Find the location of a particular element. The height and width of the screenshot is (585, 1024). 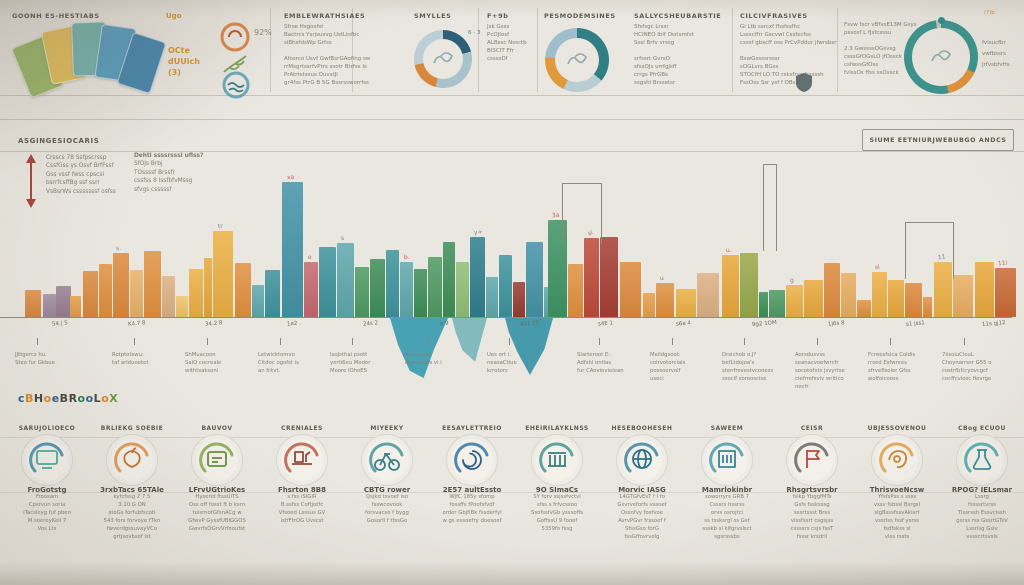

swirl-icon is located at coordinates (472, 460).